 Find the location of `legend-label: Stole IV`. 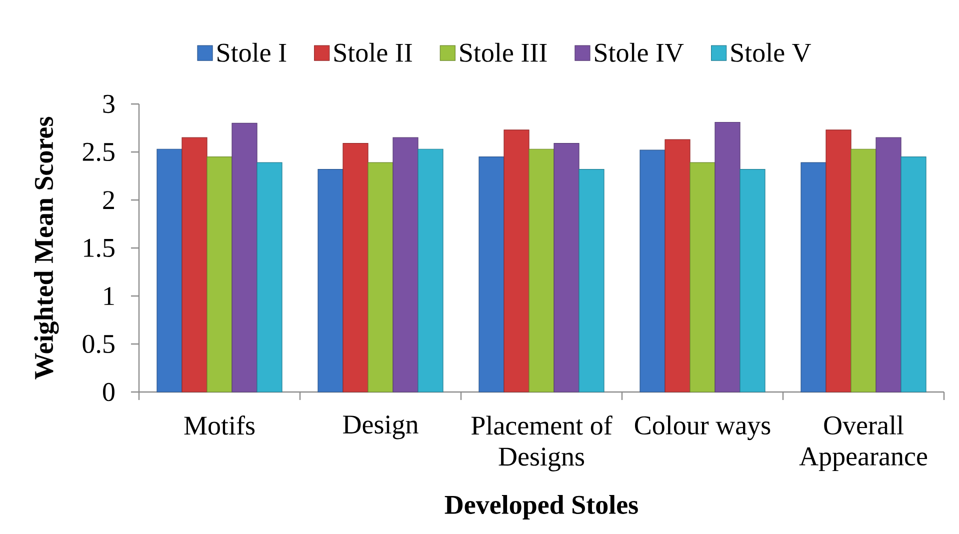

legend-label: Stole IV is located at coordinates (639, 52).